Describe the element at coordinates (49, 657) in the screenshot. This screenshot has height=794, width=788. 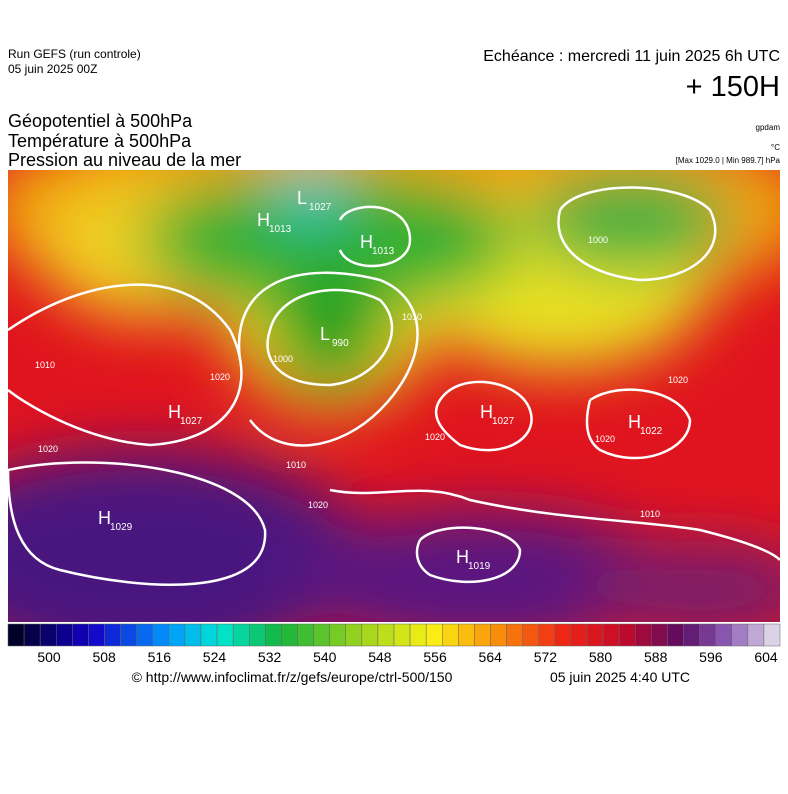
I see `colorbar-label: 500` at that location.